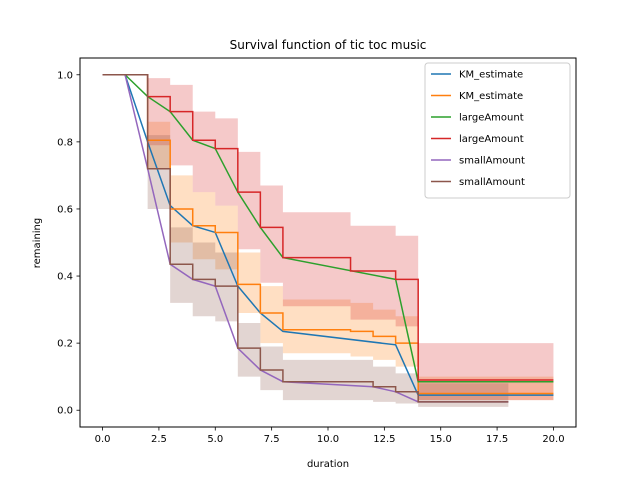 The width and height of the screenshot is (640, 480). I want to click on y-tick-label: 0.8, so click(65, 142).